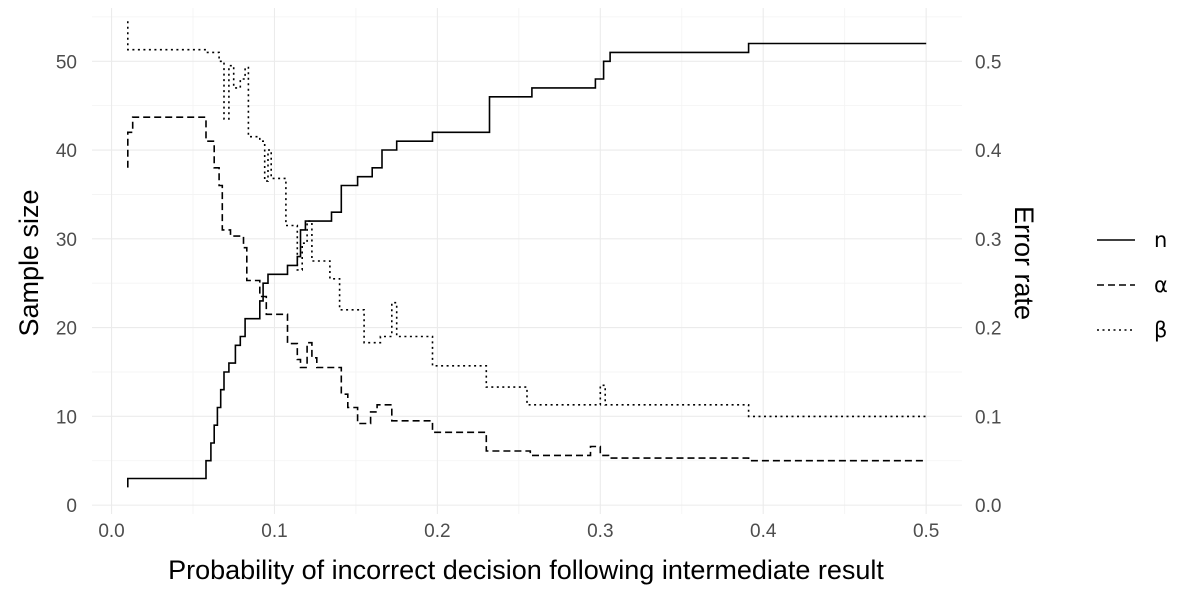 Image resolution: width=1200 pixels, height=600 pixels. What do you see at coordinates (600, 531) in the screenshot?
I see `x-tick-label: 0.3` at bounding box center [600, 531].